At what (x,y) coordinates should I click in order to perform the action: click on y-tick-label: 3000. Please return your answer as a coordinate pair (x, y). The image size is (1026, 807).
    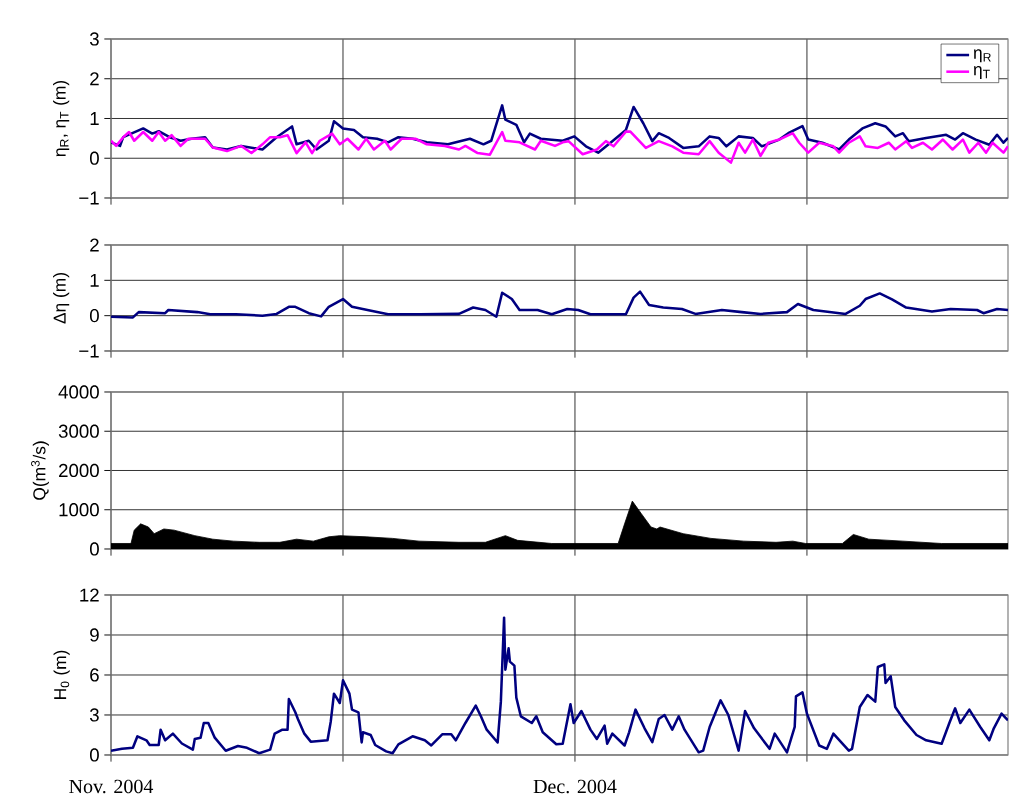
    Looking at the image, I should click on (78, 431).